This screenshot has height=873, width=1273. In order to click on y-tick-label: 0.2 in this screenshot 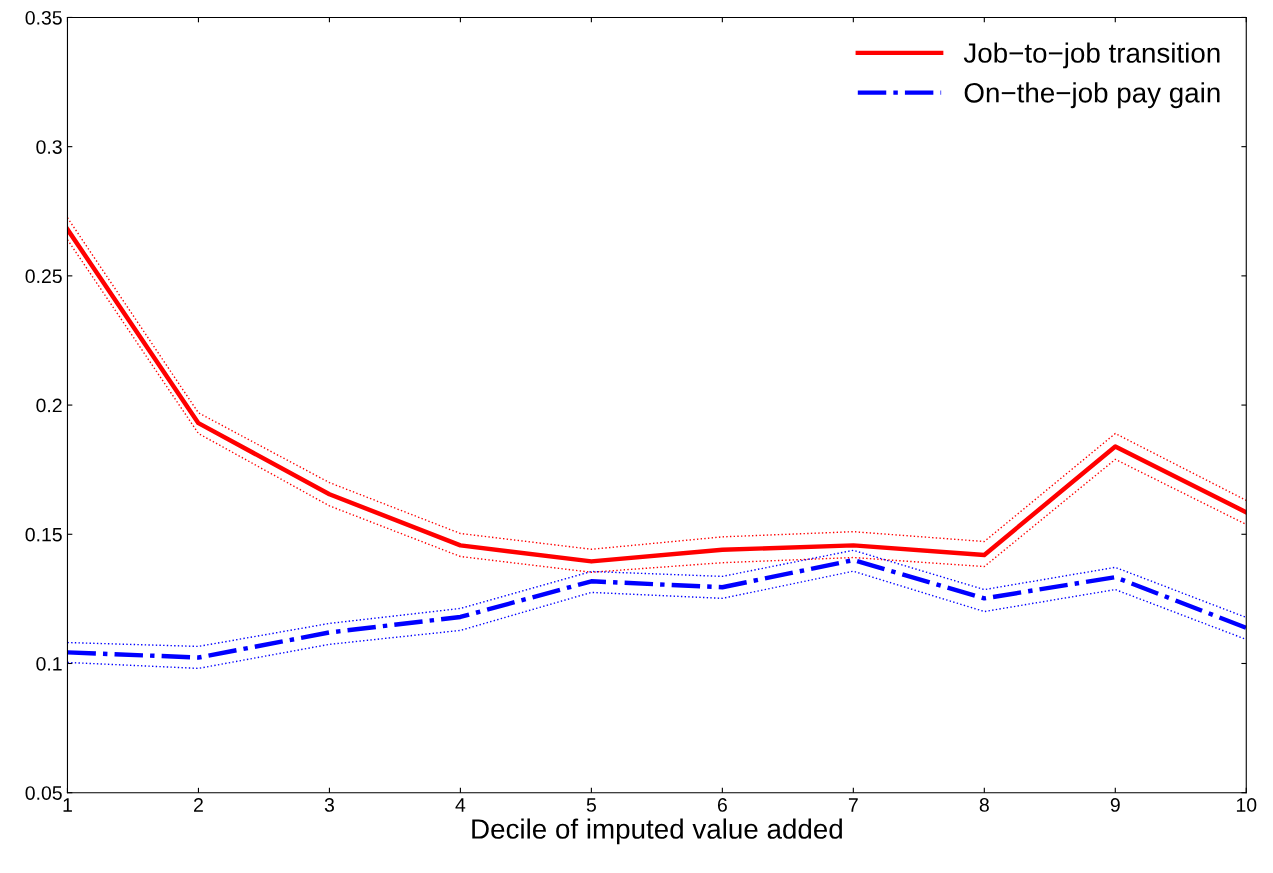, I will do `click(49, 405)`.